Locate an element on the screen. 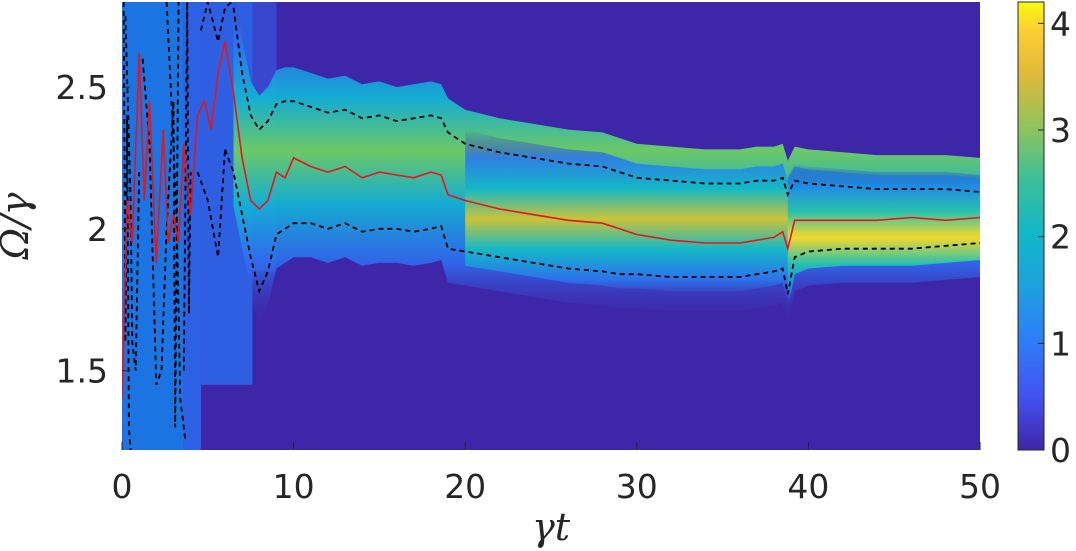 The height and width of the screenshot is (551, 1076). colorbar-tick-label: 3 is located at coordinates (1060, 130).